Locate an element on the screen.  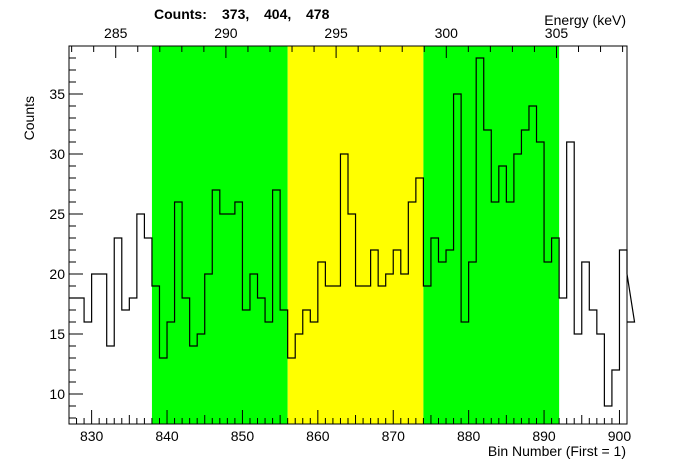
x2-axis-title: Energy (keV) is located at coordinates (585, 20).